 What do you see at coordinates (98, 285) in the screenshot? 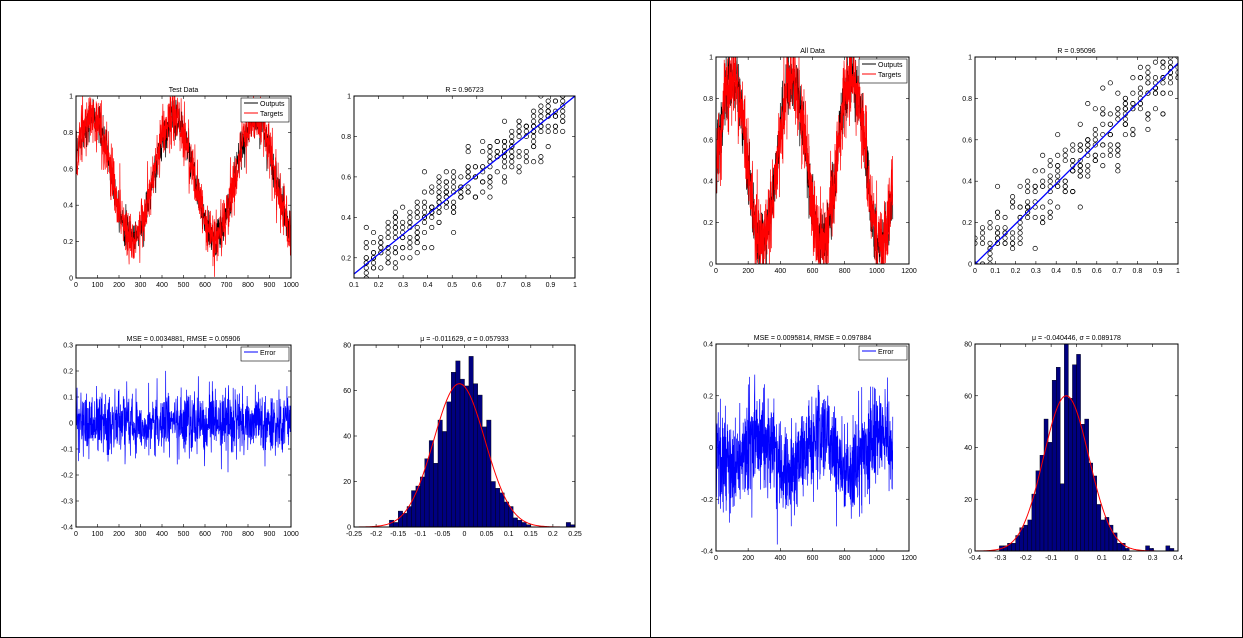
I see `x-tick-label: 100` at bounding box center [98, 285].